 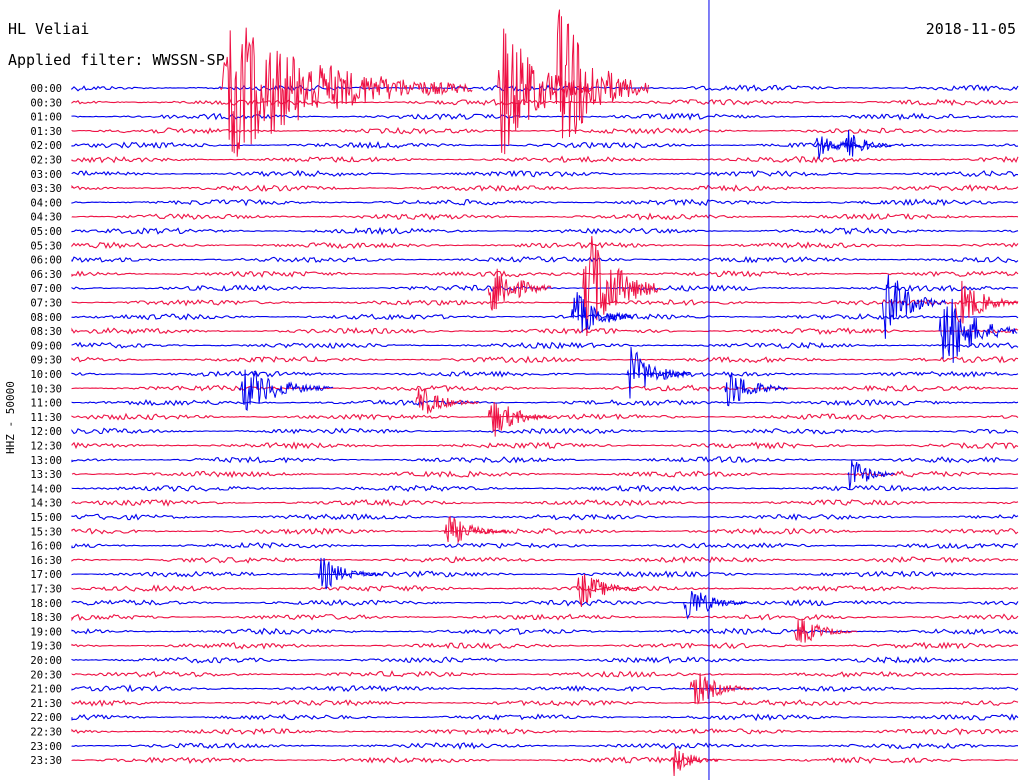 I want to click on trace-row-23:30, so click(x=545, y=760).